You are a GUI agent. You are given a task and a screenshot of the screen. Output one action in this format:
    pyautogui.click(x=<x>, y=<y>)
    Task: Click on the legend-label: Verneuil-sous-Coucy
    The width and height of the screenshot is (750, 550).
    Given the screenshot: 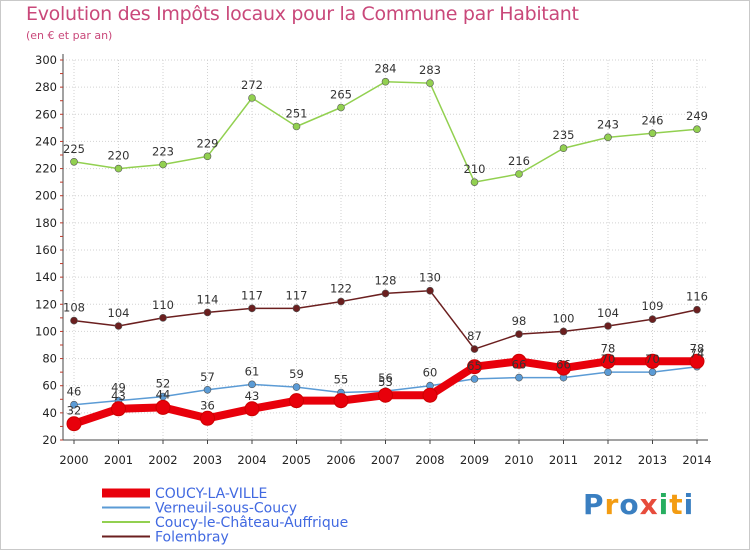 What is the action you would take?
    pyautogui.click(x=226, y=509)
    